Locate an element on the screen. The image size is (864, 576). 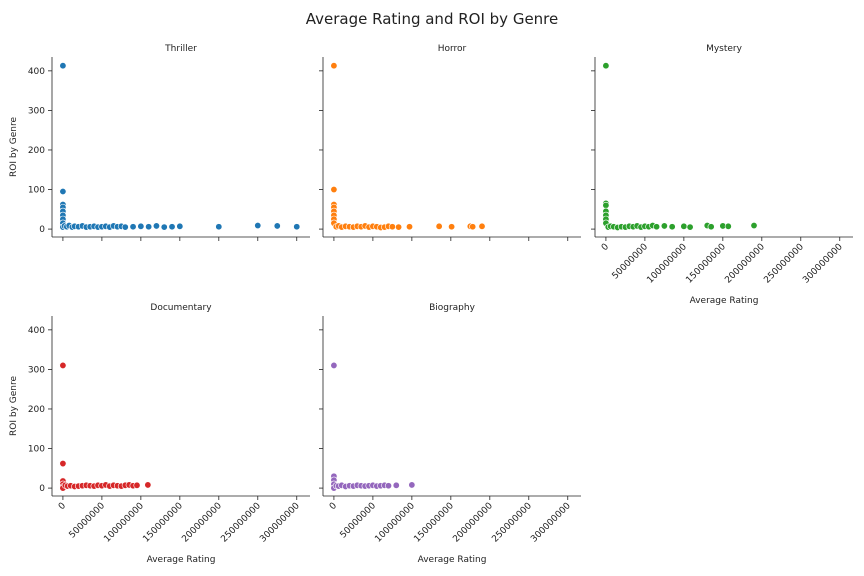
facet-title: Documentary is located at coordinates (181, 308).